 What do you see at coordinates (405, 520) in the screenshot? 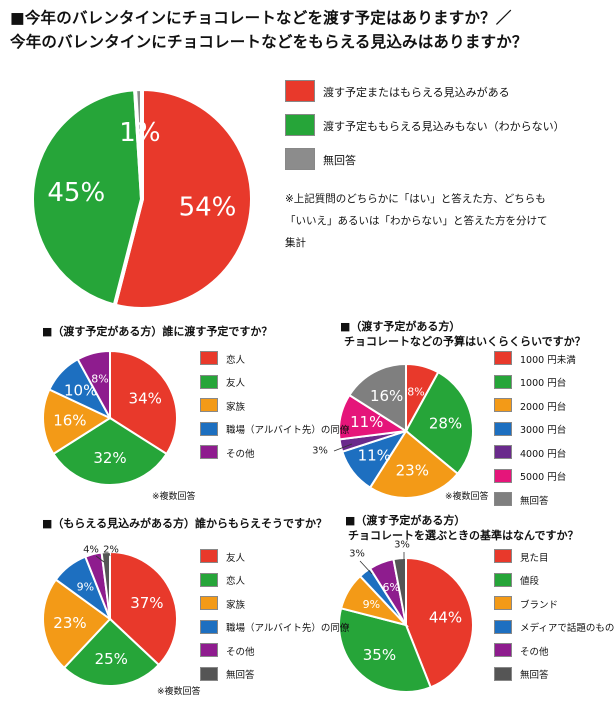
I see `criteria-title-line1: ■（渡す予定がある方）` at bounding box center [405, 520].